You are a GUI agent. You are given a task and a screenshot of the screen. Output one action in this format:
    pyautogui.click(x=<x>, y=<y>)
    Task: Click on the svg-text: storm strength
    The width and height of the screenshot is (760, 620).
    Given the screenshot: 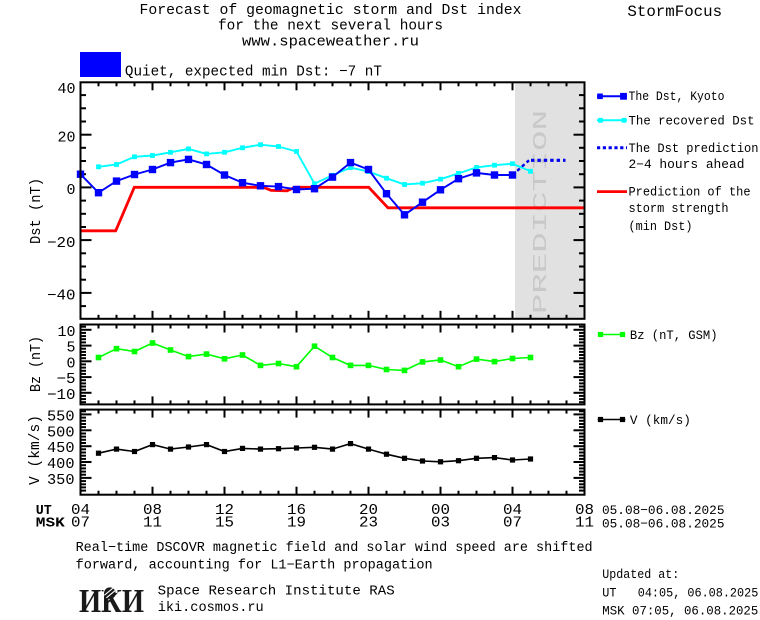 What is the action you would take?
    pyautogui.click(x=679, y=209)
    